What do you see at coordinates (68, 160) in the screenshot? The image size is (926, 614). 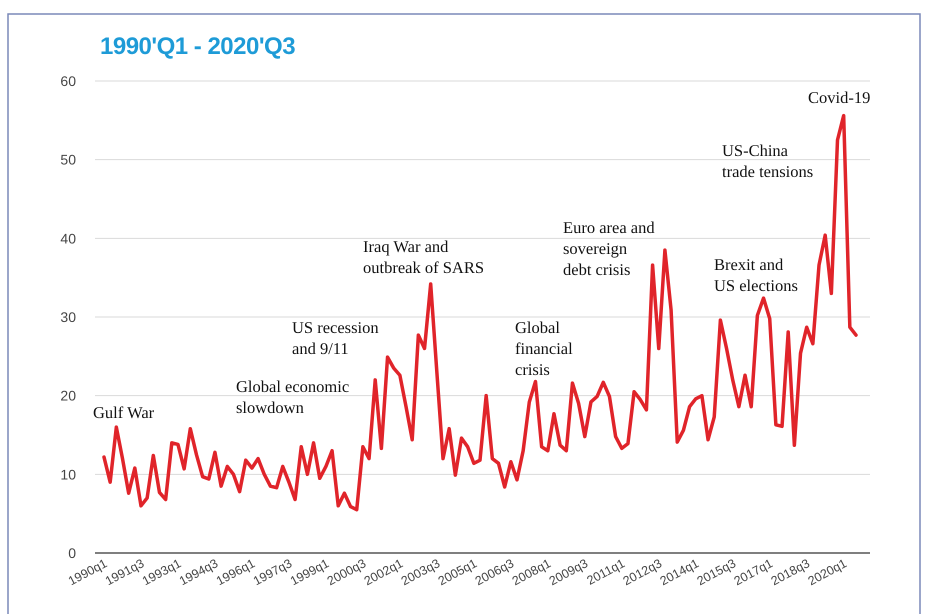 I see `y-tick-label: 50` at bounding box center [68, 160].